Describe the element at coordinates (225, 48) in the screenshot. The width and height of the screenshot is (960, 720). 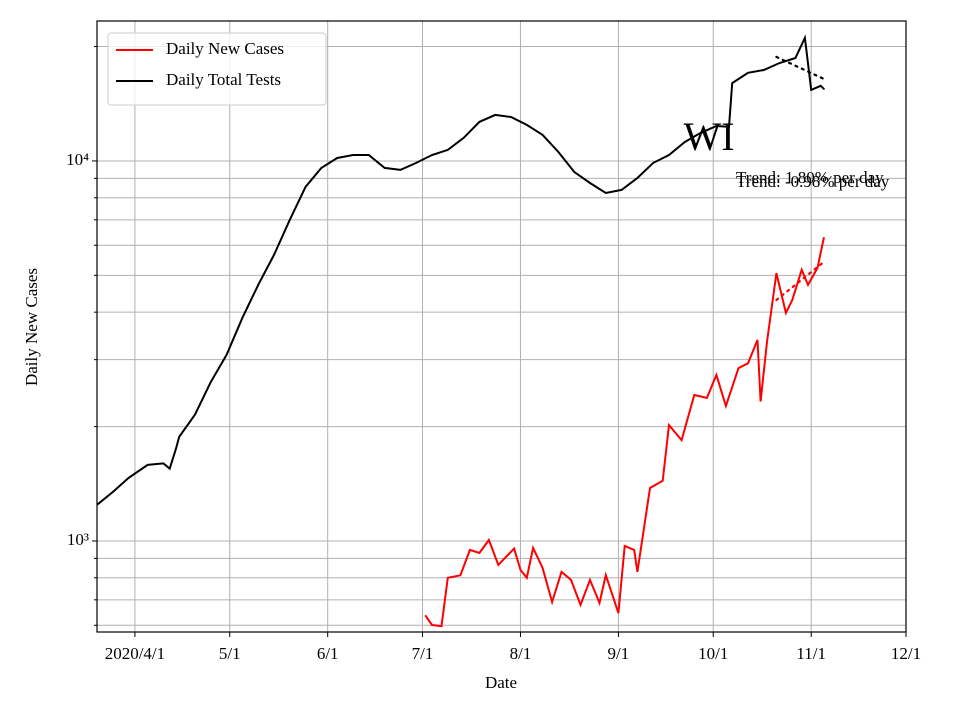
I see `legend-label: Daily New Cases` at that location.